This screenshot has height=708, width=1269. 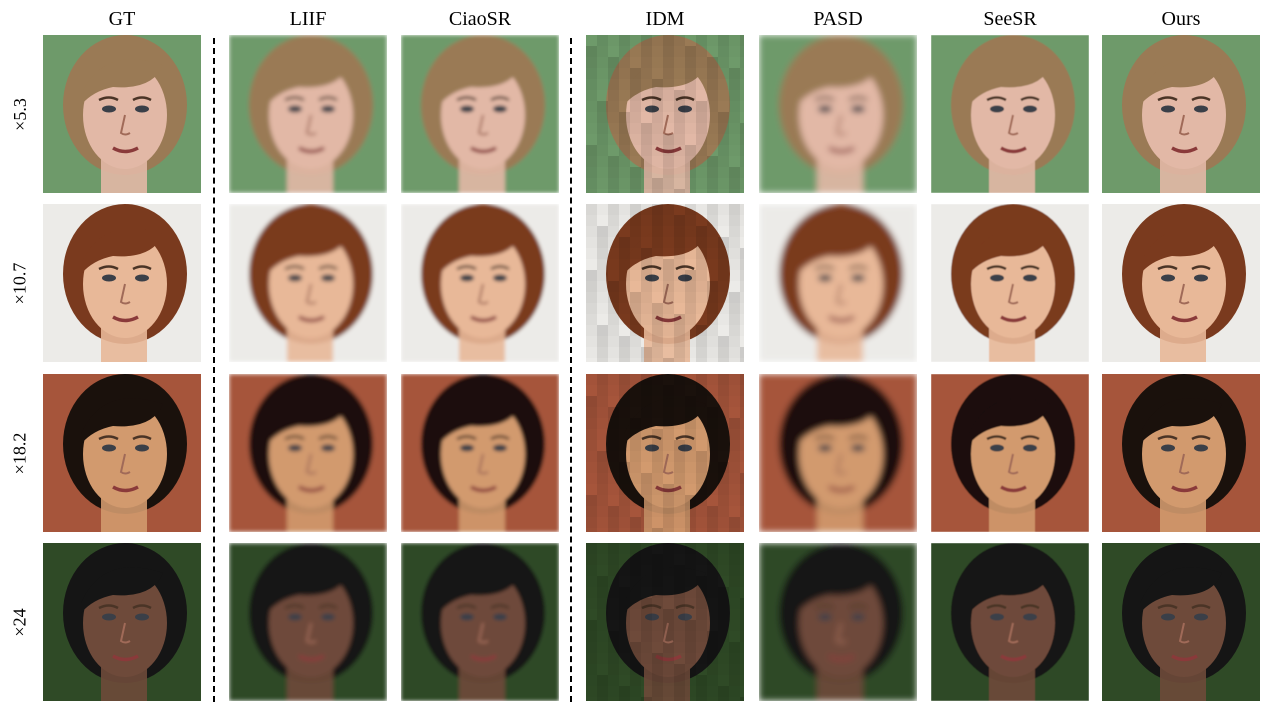 What do you see at coordinates (480, 19) in the screenshot?
I see `col-header-ciaosr: CiaoSR` at bounding box center [480, 19].